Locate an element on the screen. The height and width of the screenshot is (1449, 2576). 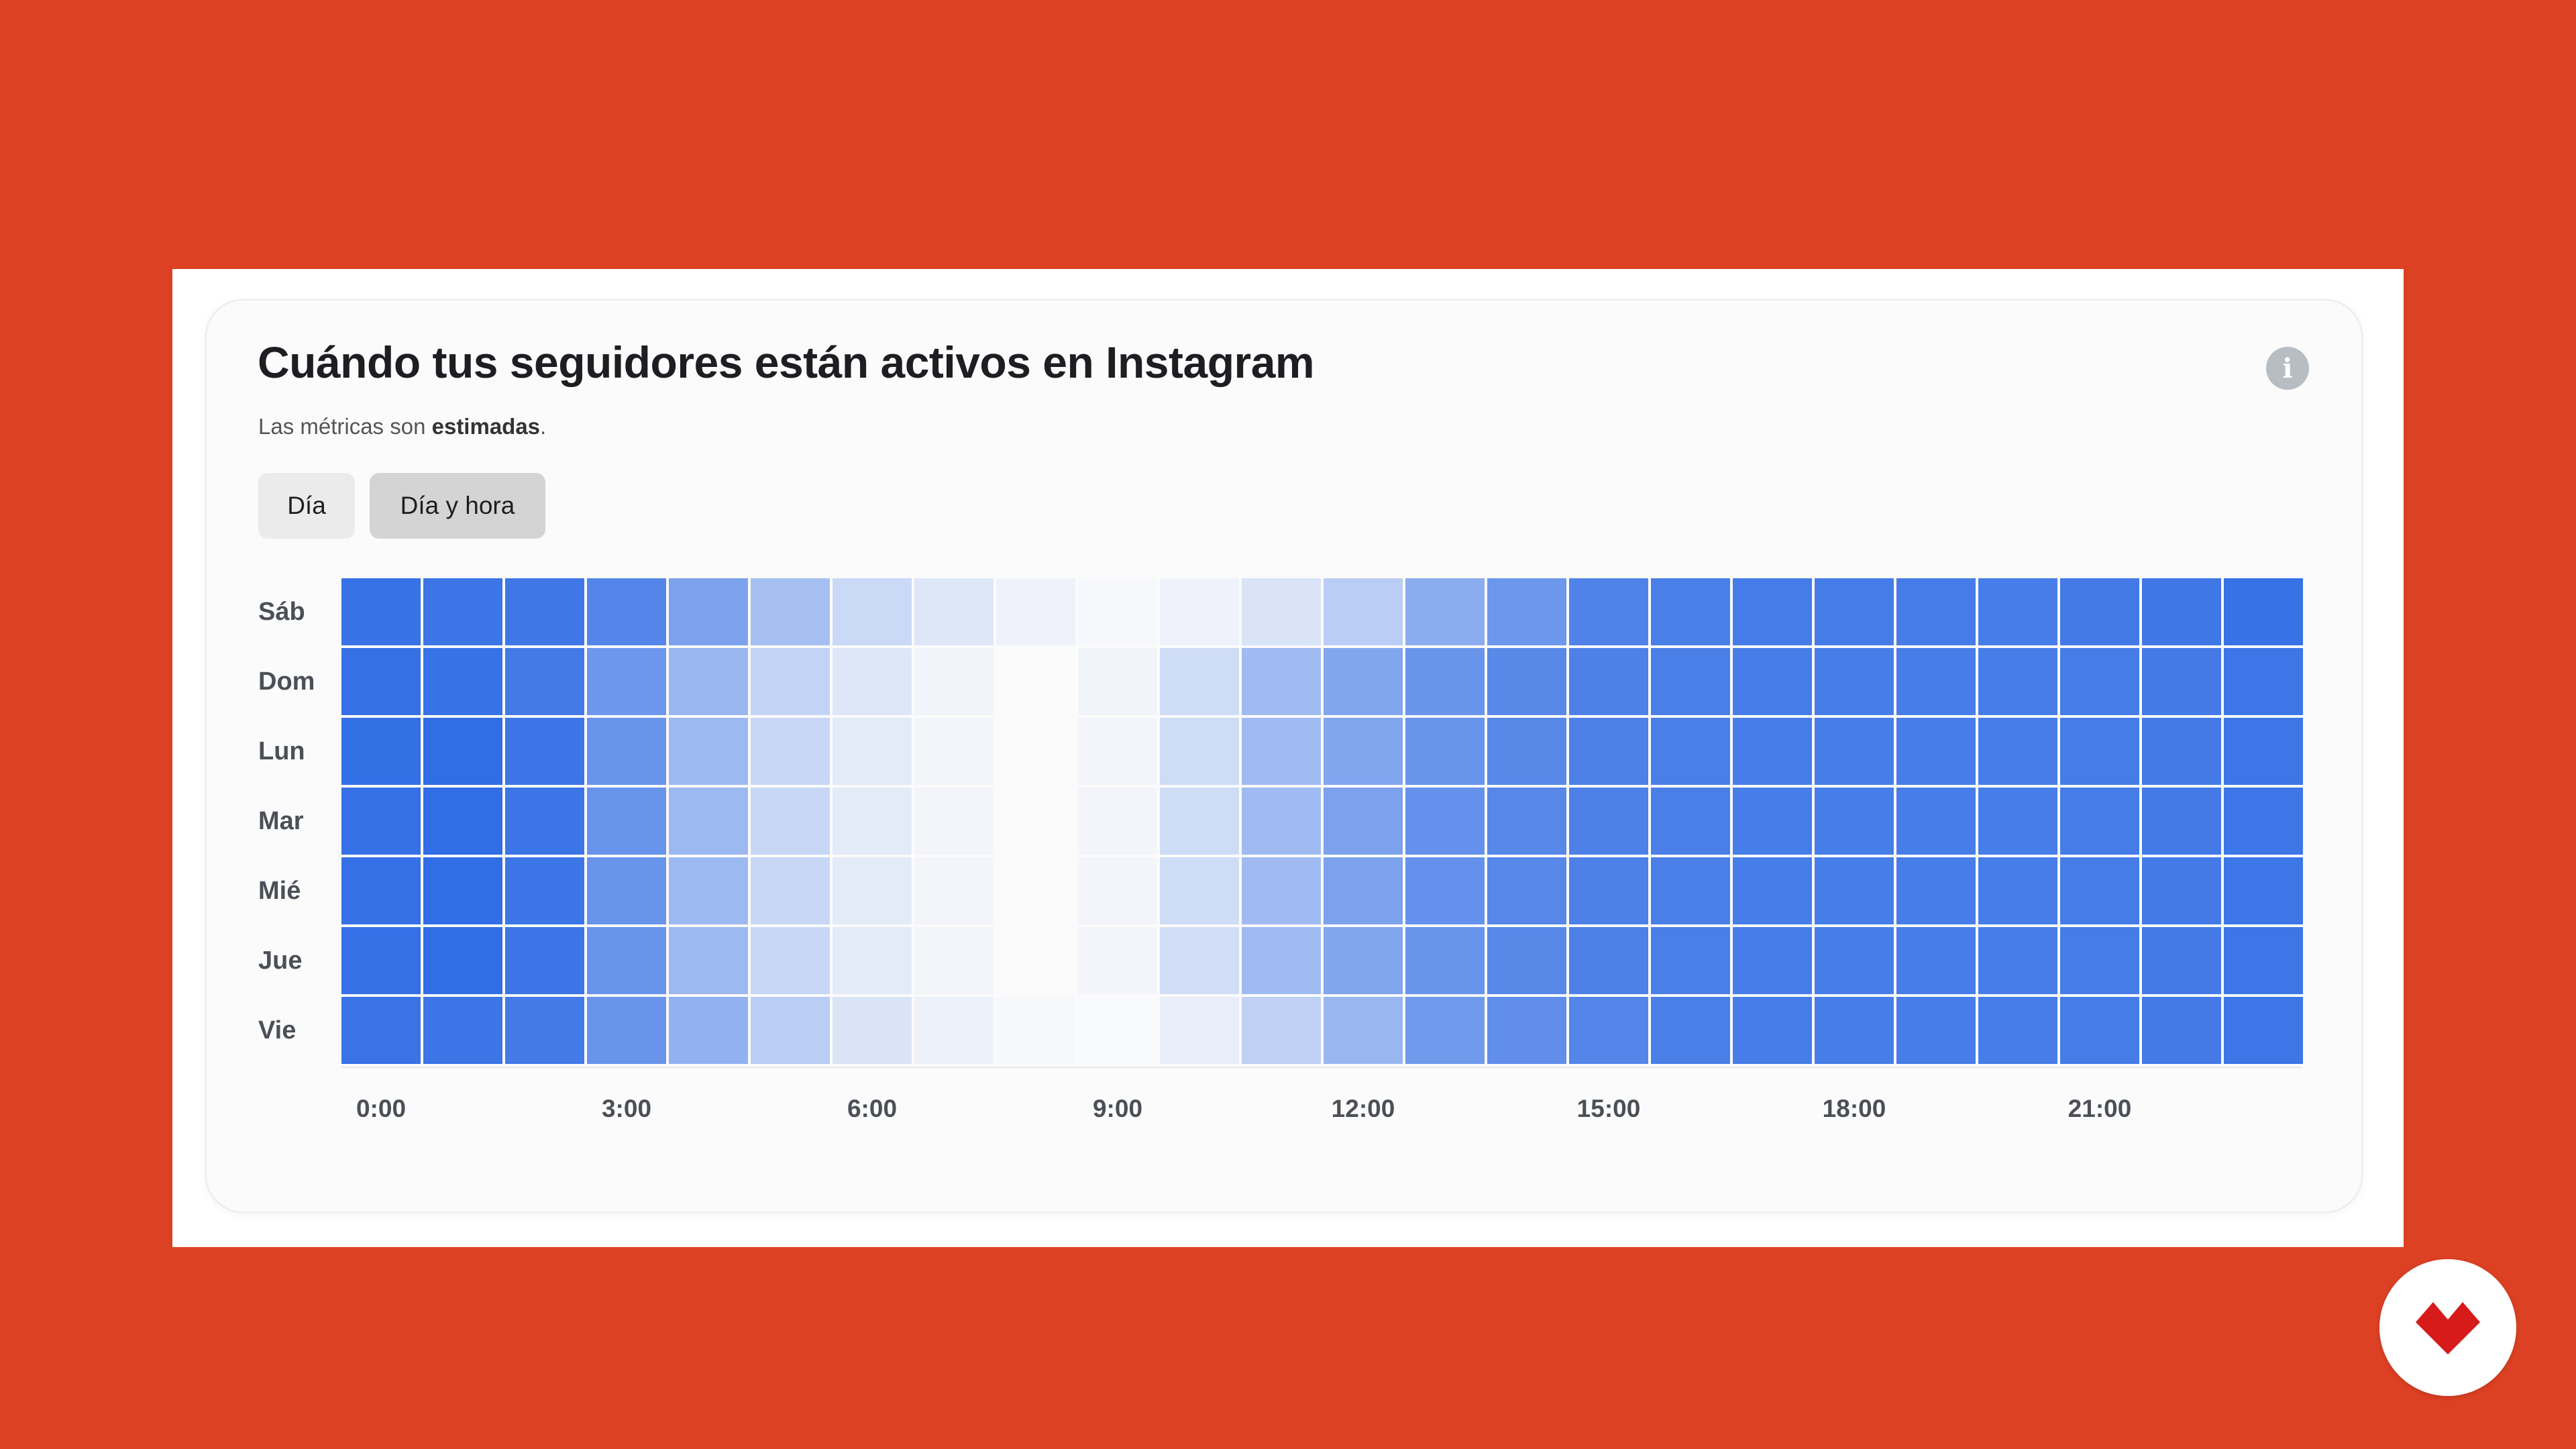
tab-day-and-hour: Día y hora is located at coordinates (457, 506).